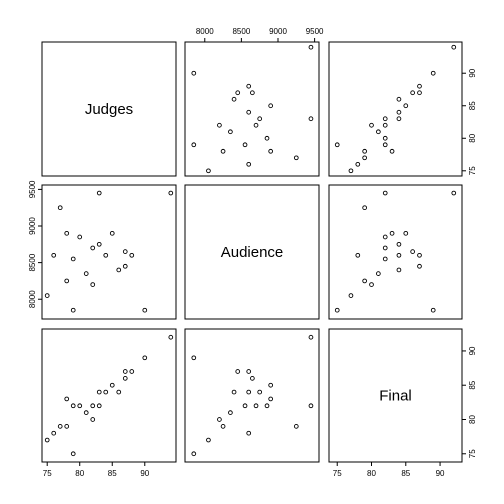 The width and height of the screenshot is (504, 504). What do you see at coordinates (109, 109) in the screenshot?
I see `diagonal-label-judges: Judges` at bounding box center [109, 109].